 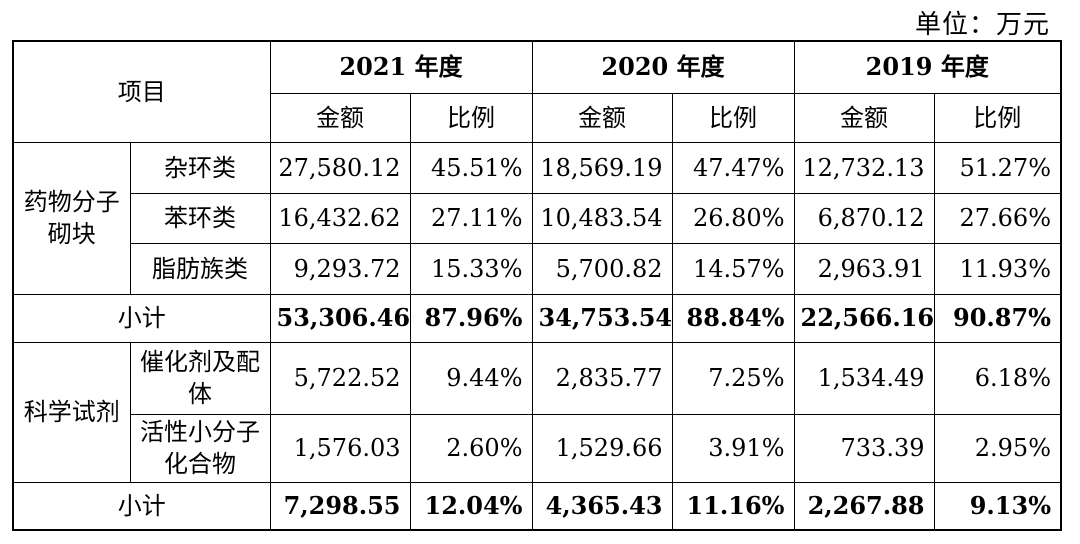 What do you see at coordinates (733, 378) in the screenshot?
I see `cell-ratio: 7.25%` at bounding box center [733, 378].